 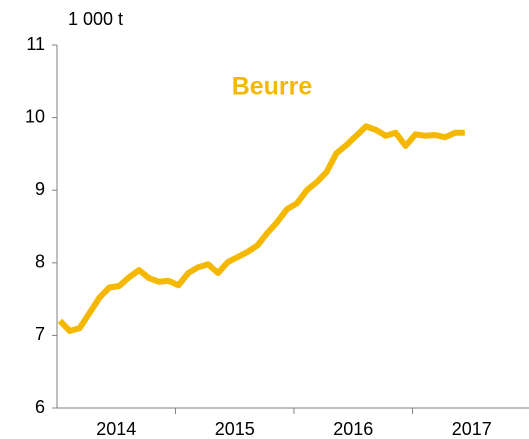 I want to click on x-tick-label: 2016, so click(x=353, y=429).